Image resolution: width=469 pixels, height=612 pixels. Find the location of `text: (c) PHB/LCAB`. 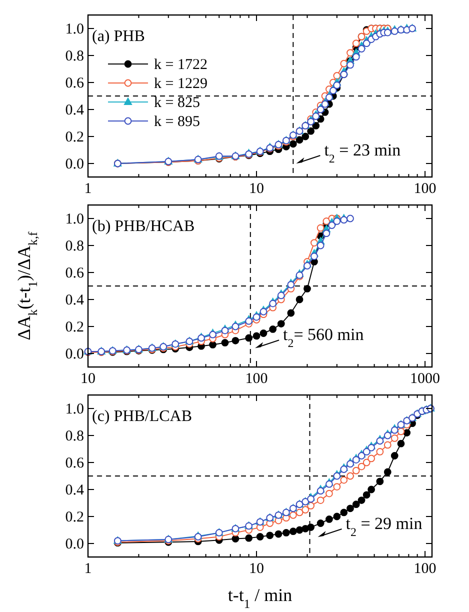

text: (c) PHB/LCAB is located at coordinates (142, 416).